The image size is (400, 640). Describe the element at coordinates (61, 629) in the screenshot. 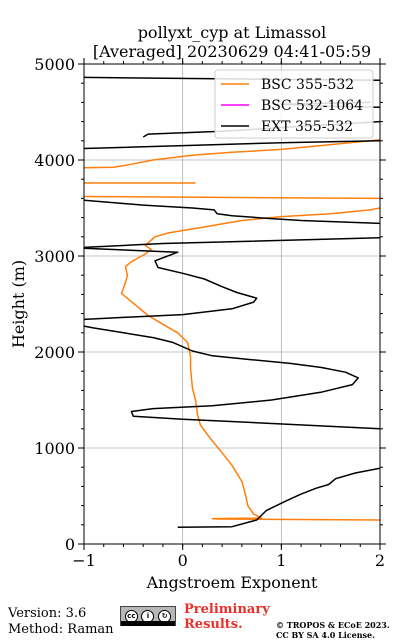

I see `method-text: Method: Raman` at that location.